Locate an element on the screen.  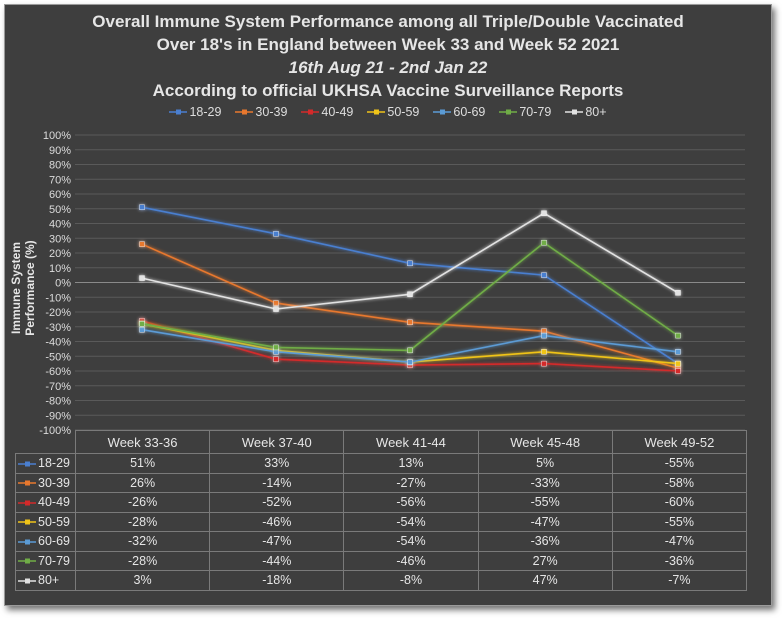
y-tick-label: 60% is located at coordinates (60, 195).